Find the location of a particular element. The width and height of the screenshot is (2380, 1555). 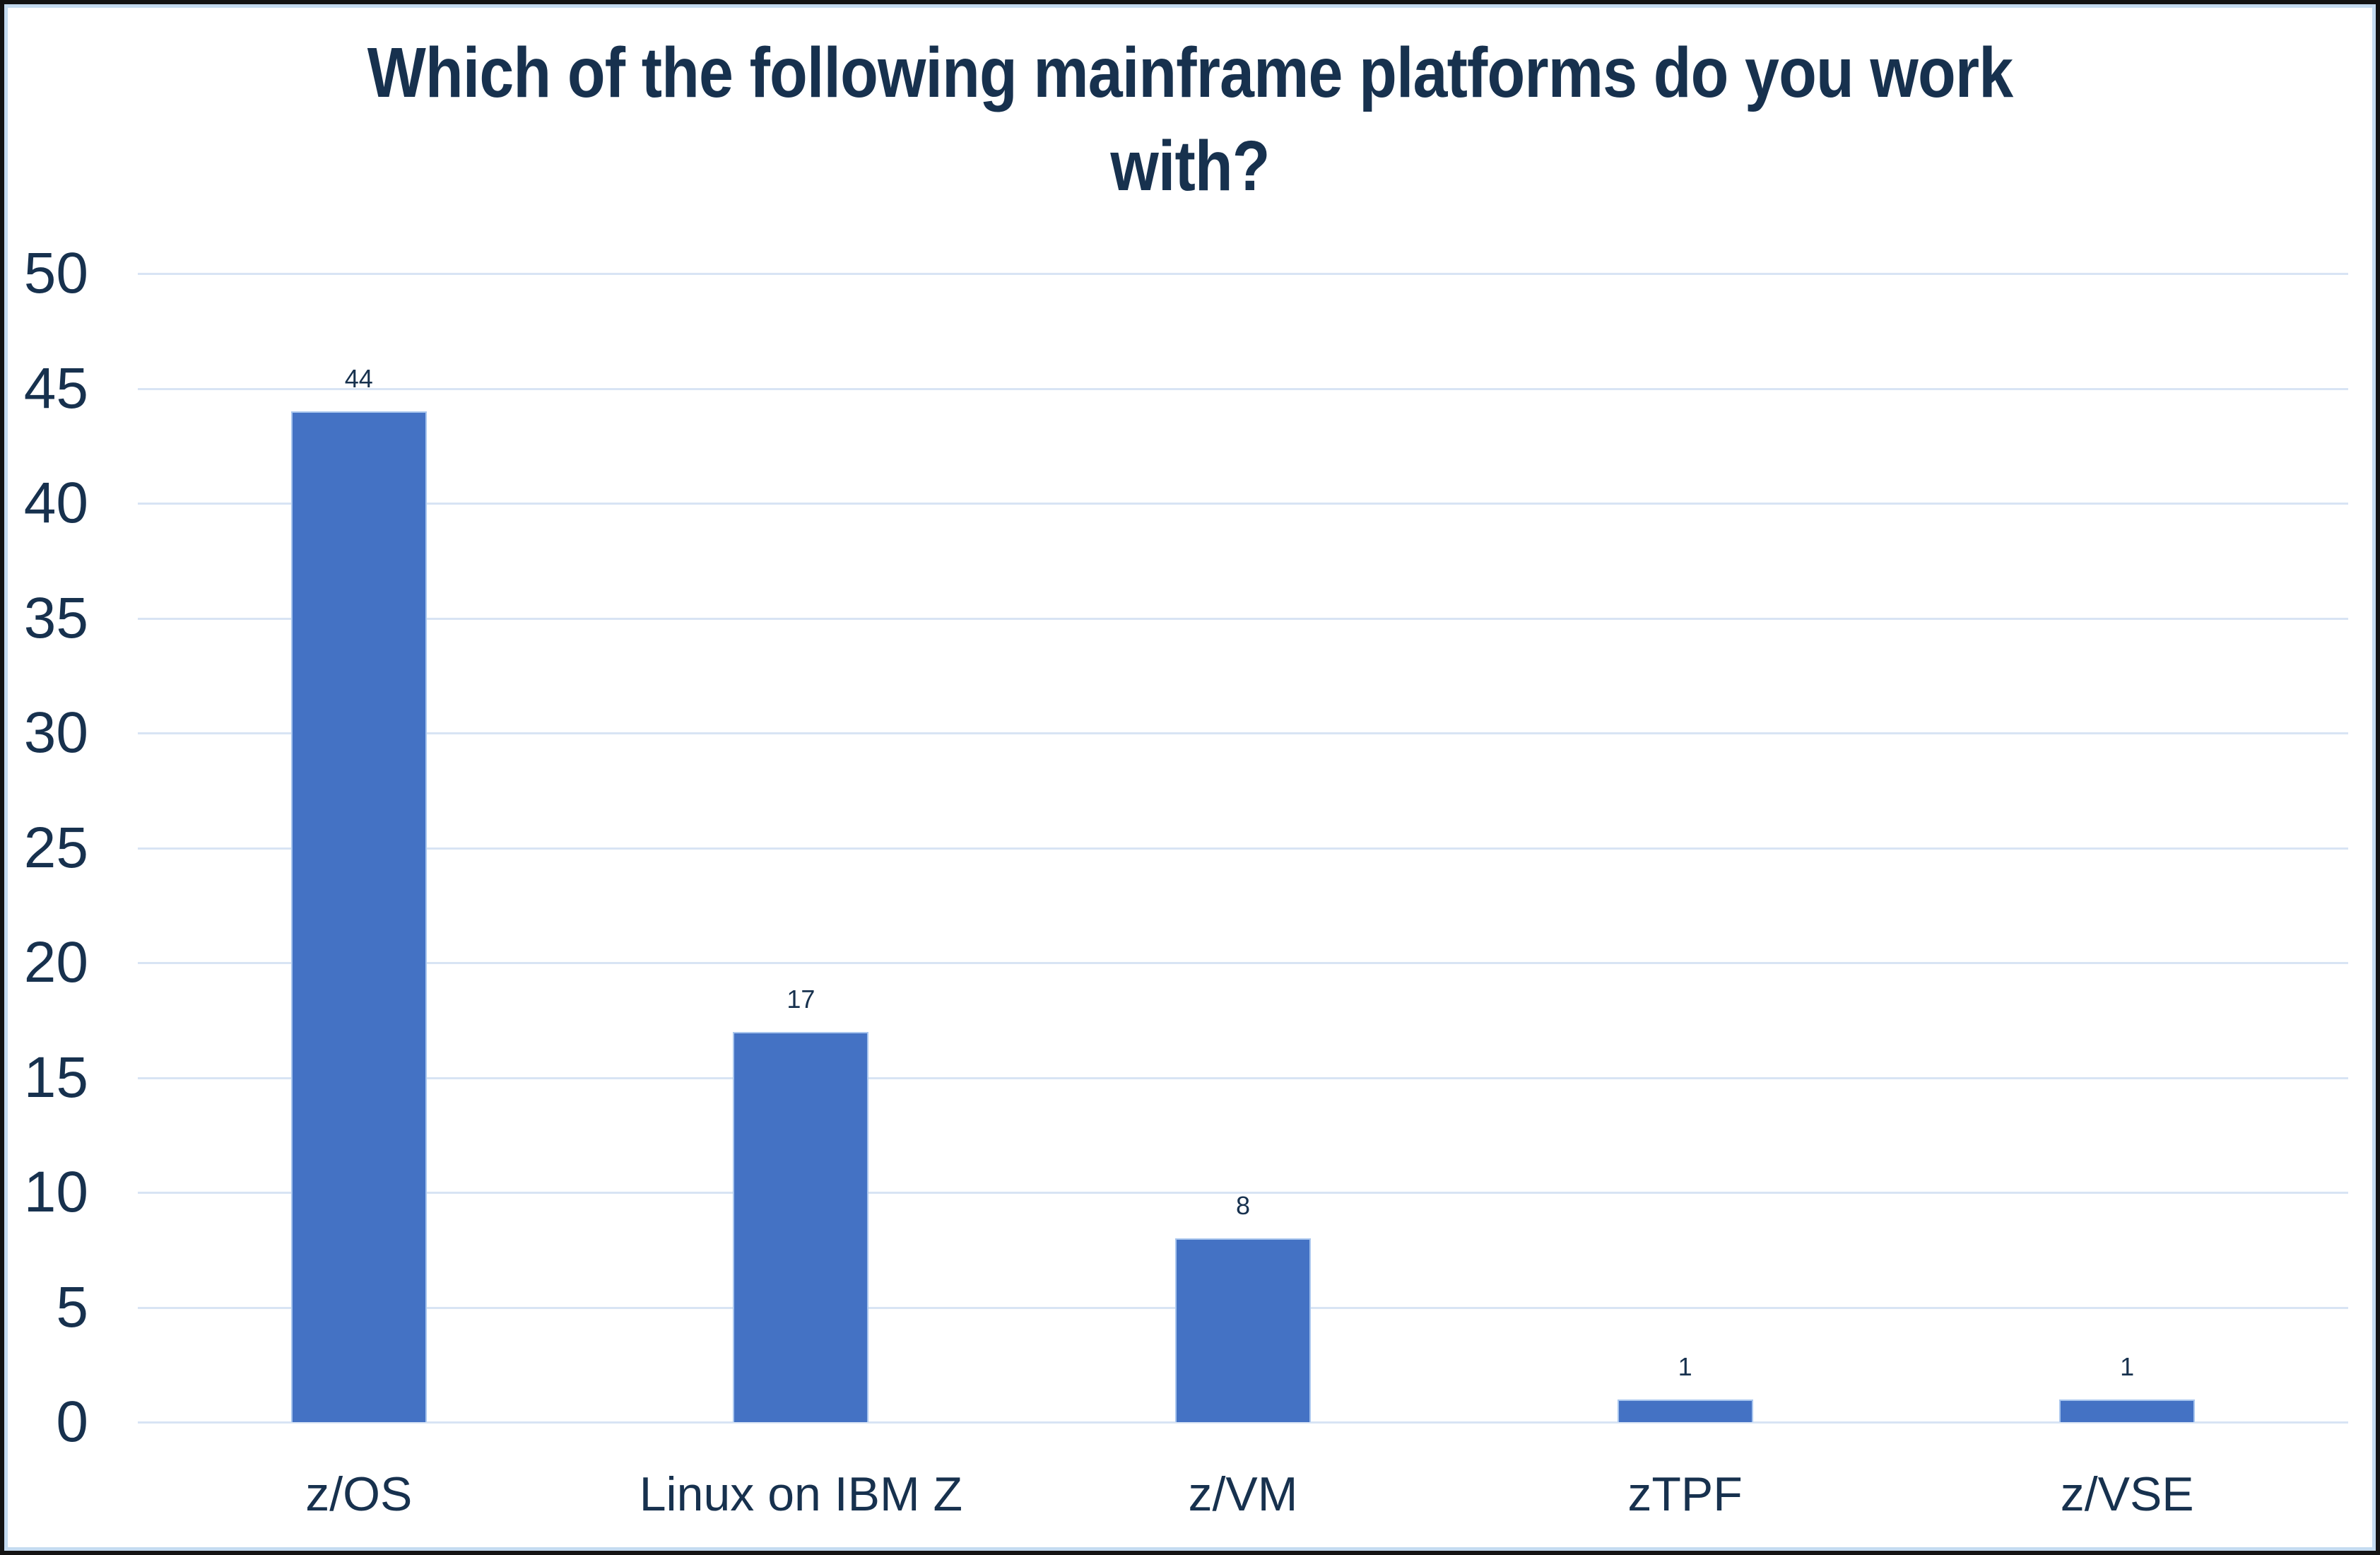

y-tick-label-35: 35 is located at coordinates (56, 617).